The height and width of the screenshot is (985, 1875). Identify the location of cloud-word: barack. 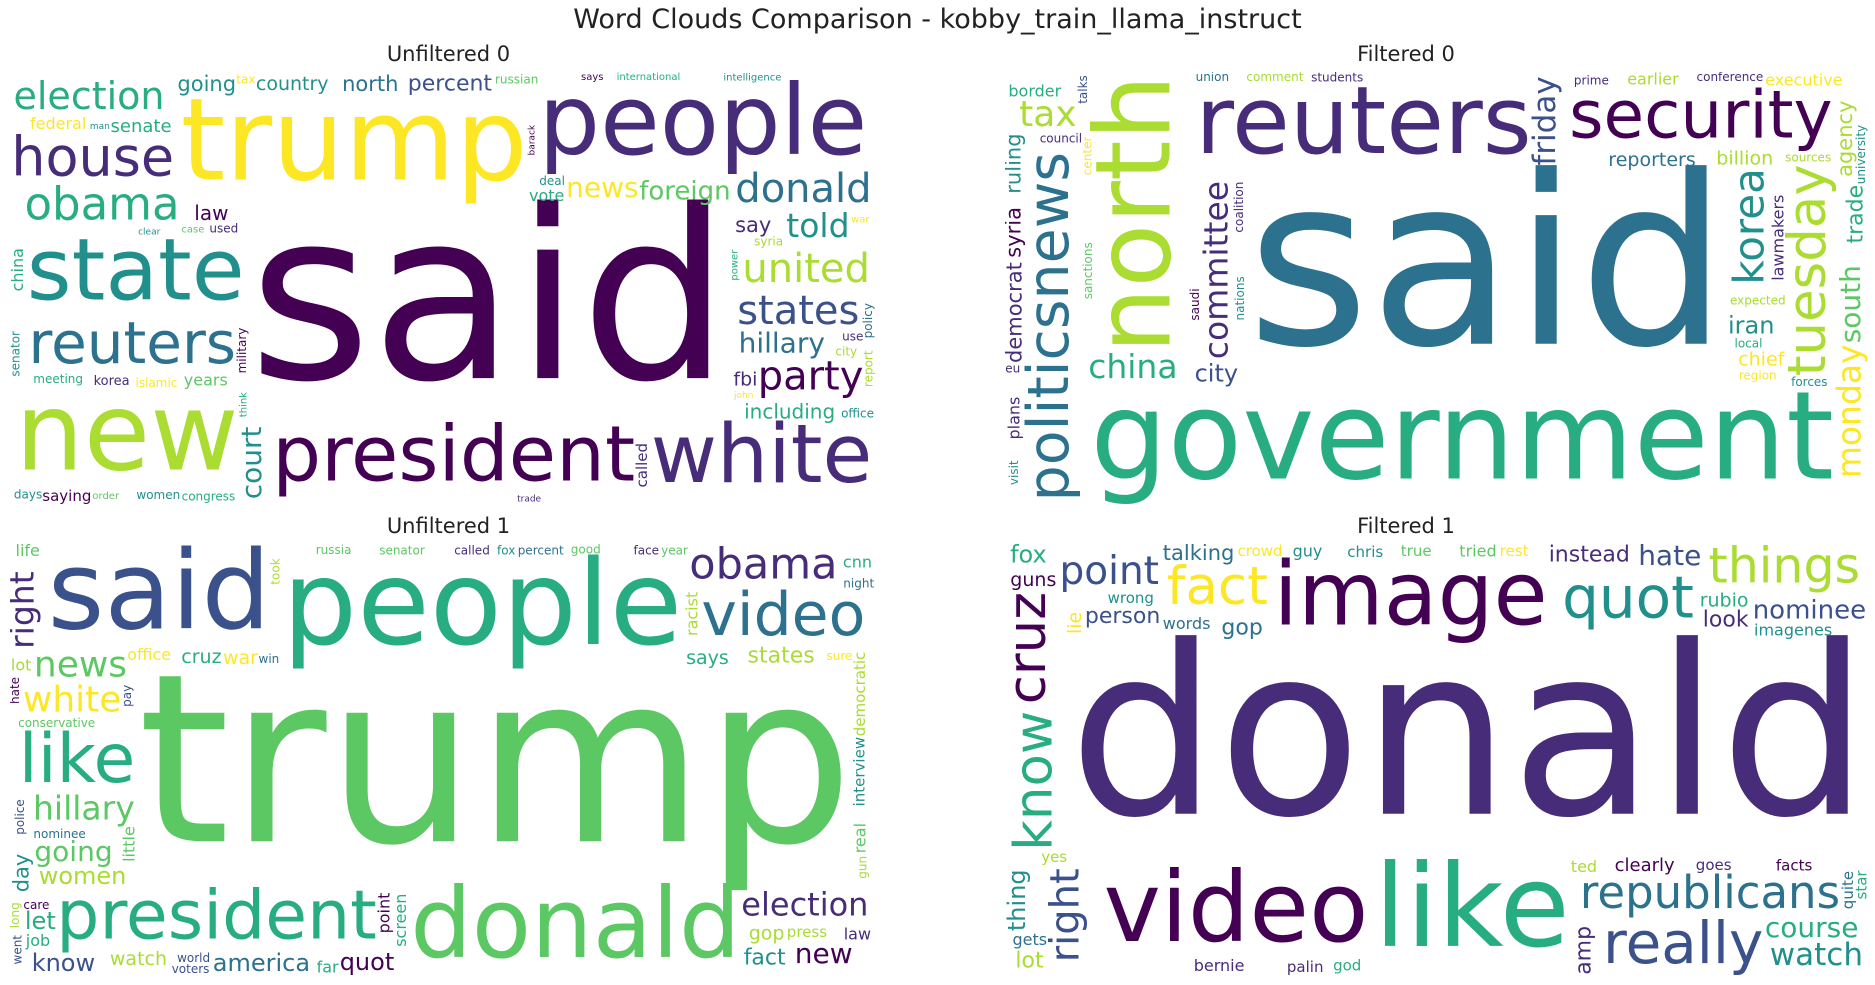
(533, 139).